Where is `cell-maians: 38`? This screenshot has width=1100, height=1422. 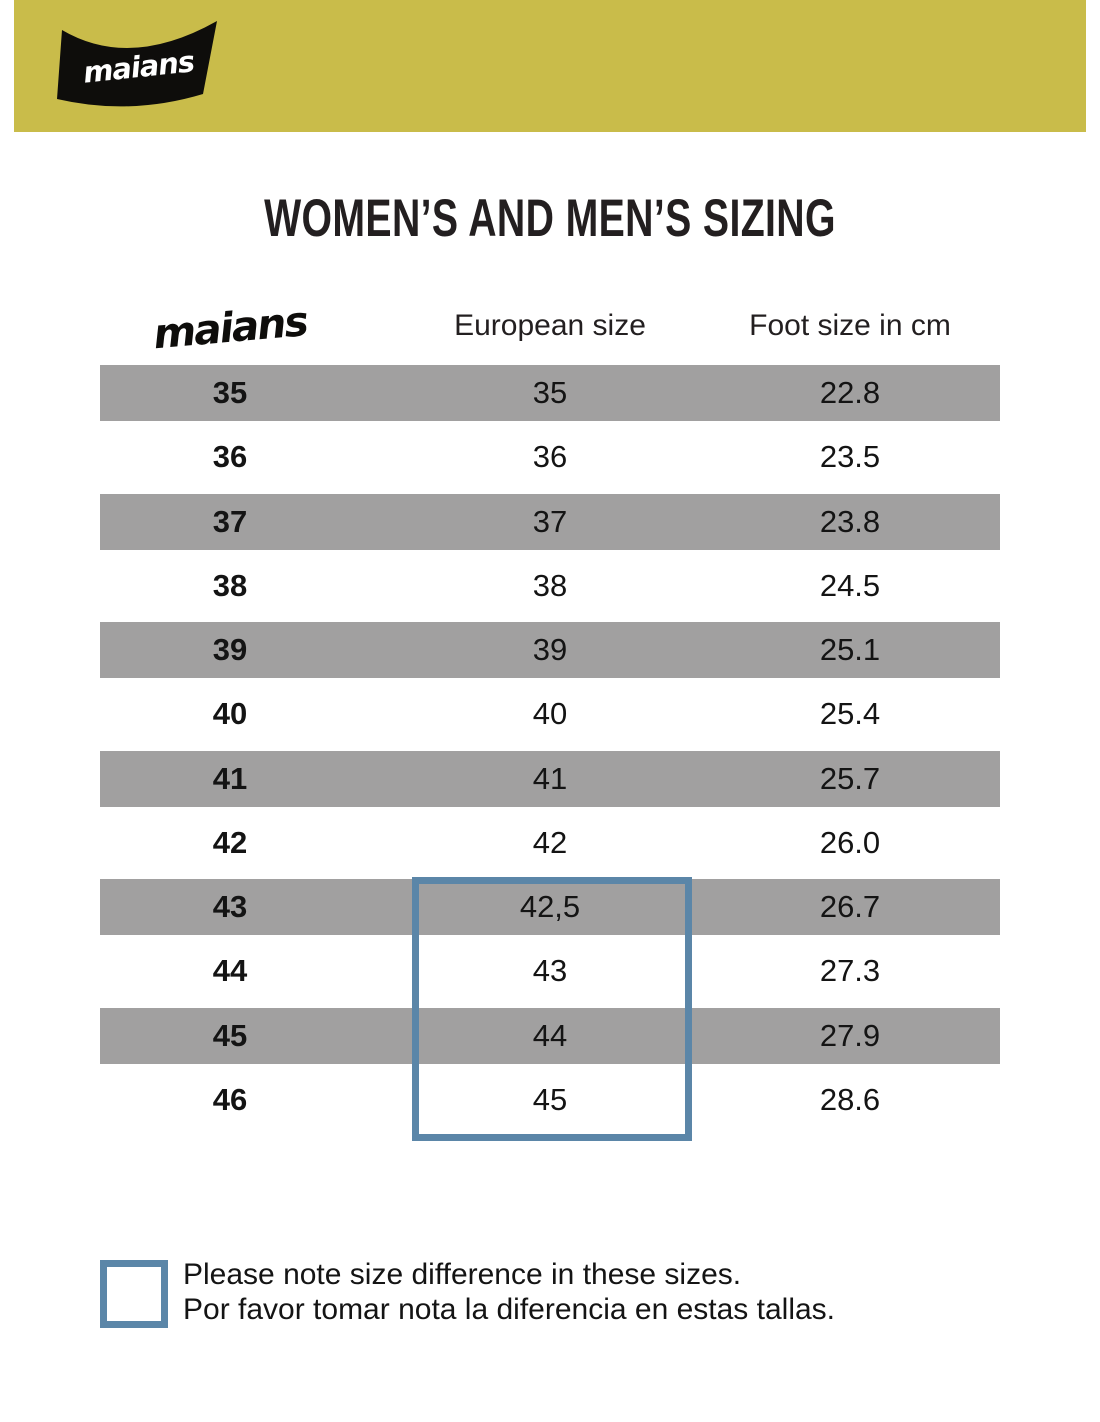
cell-maians: 38 is located at coordinates (230, 585).